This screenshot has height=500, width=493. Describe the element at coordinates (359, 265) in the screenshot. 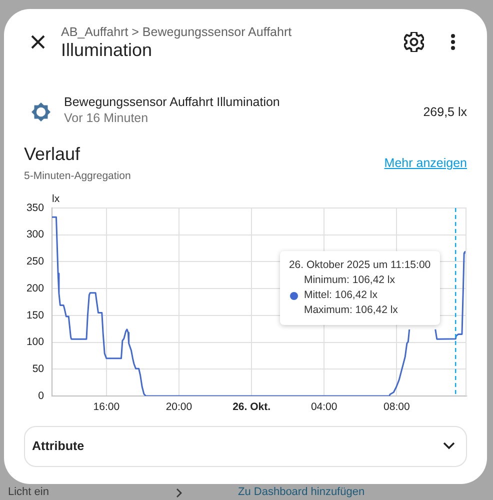

I see `annotation: 26. Oktober 2025 um 11:15:00` at that location.